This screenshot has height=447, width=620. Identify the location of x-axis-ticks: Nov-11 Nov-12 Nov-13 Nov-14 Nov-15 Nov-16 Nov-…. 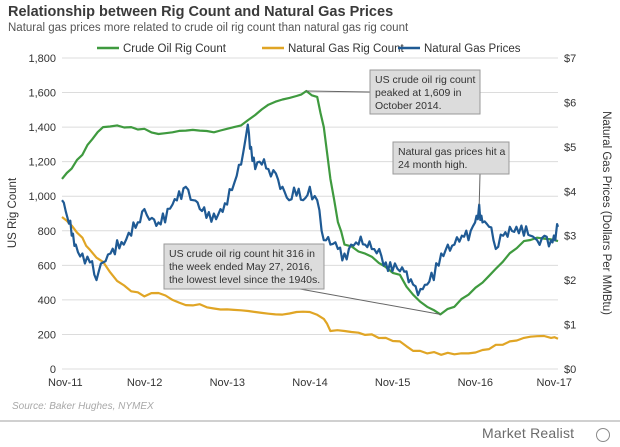
(310, 383).